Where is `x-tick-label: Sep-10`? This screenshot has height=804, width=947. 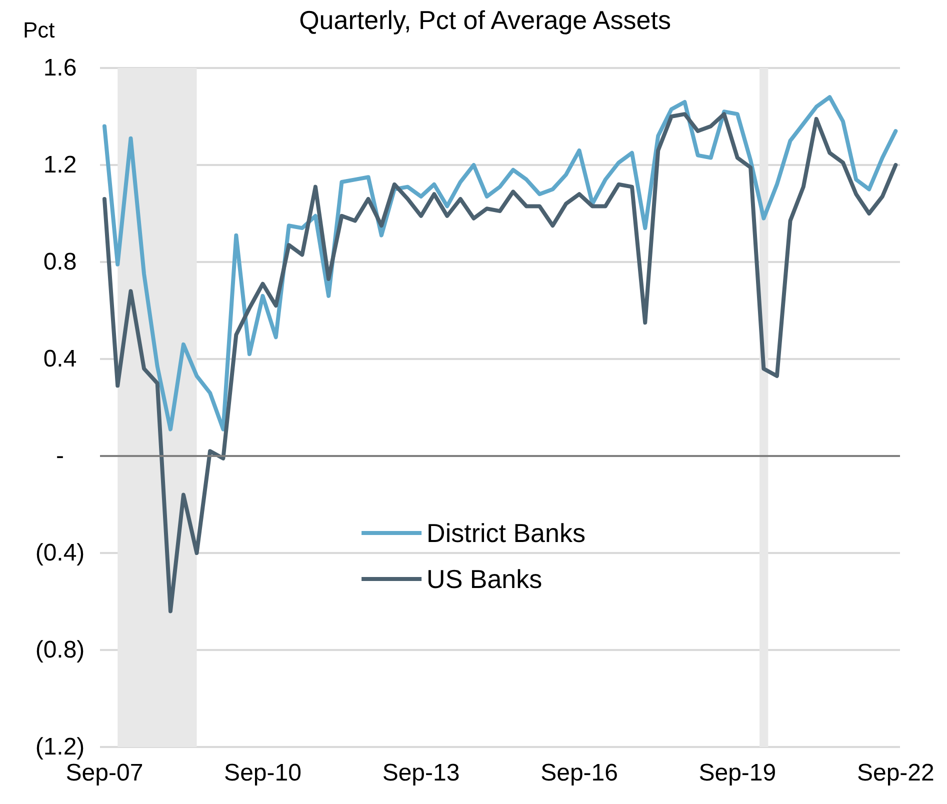
x-tick-label: Sep-10 is located at coordinates (263, 773).